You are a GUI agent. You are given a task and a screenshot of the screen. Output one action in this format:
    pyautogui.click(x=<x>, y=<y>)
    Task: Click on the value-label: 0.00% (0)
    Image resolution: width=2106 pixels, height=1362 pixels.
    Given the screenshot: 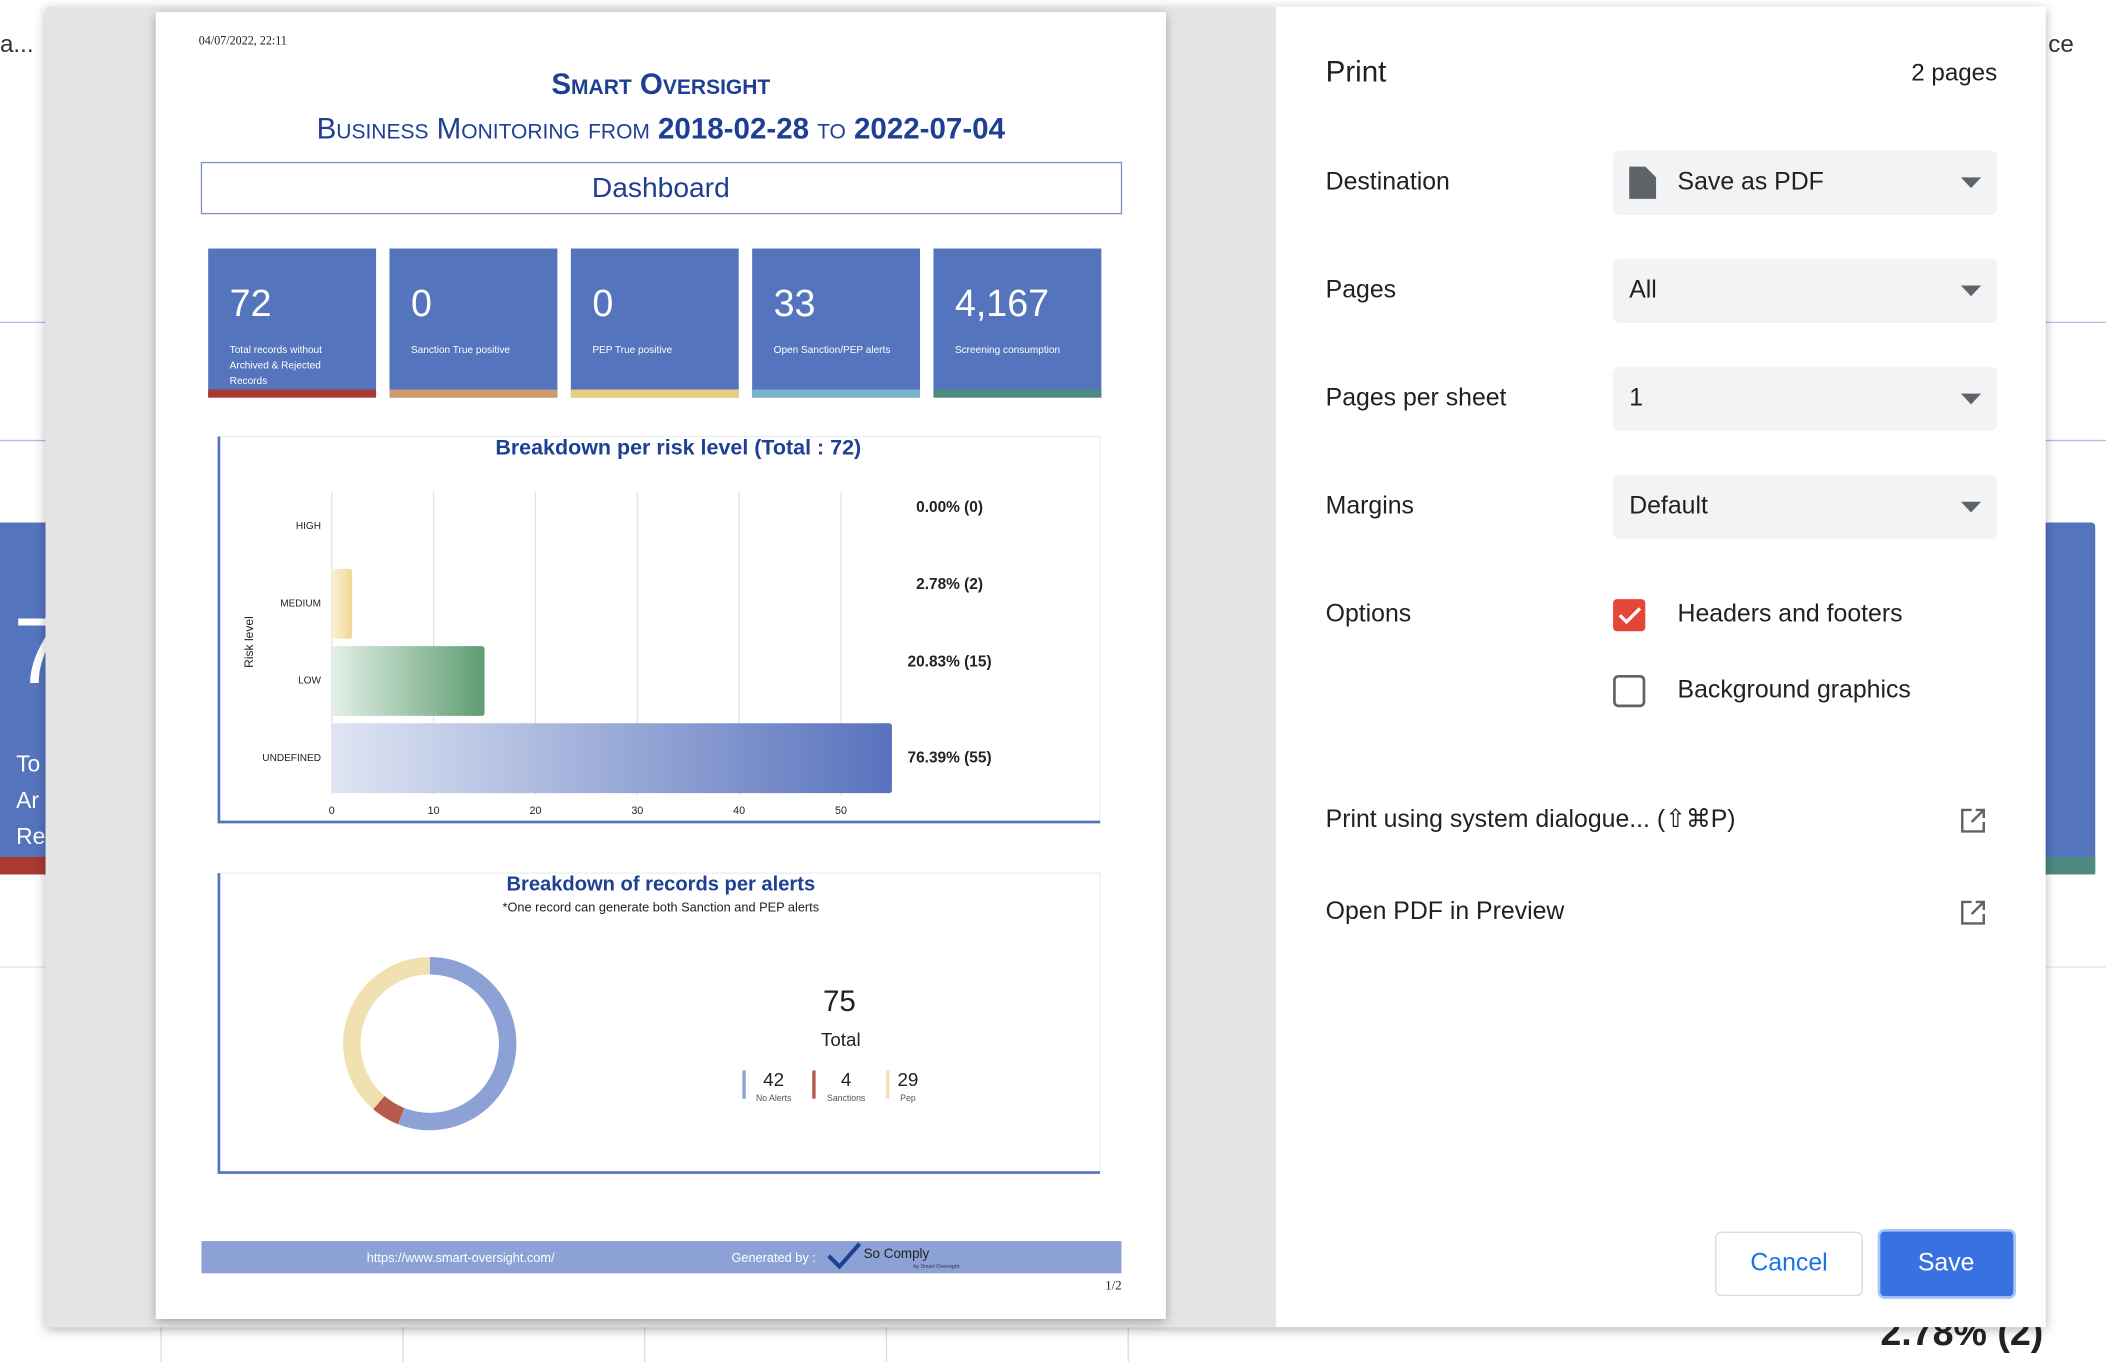 What is the action you would take?
    pyautogui.click(x=949, y=507)
    